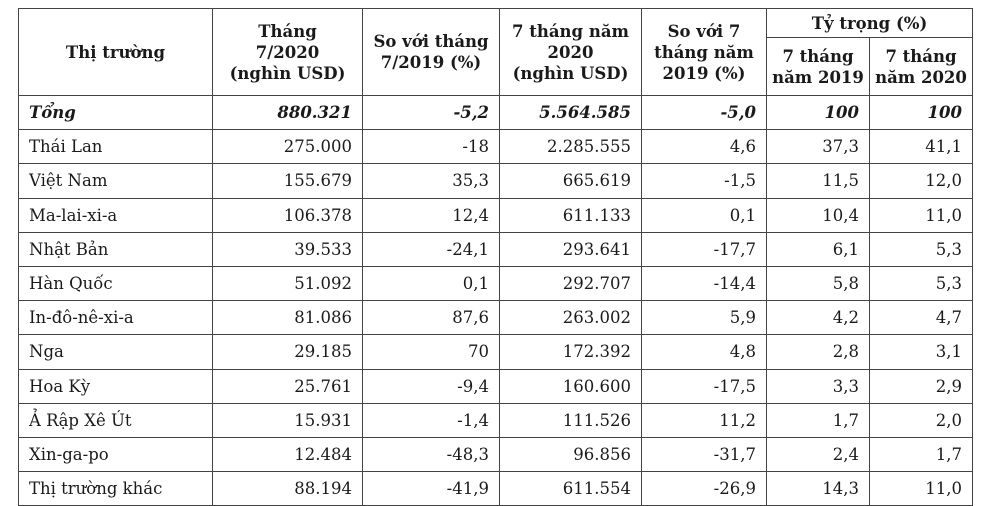 This screenshot has height=506, width=987. What do you see at coordinates (704, 112) in the screenshot?
I see `ytd-change-cell: -5,0` at bounding box center [704, 112].